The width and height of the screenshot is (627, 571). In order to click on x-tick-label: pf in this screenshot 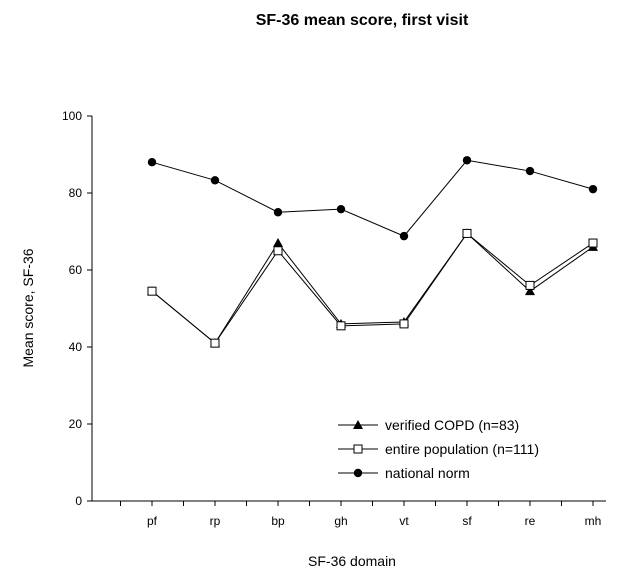, I will do `click(152, 521)`.